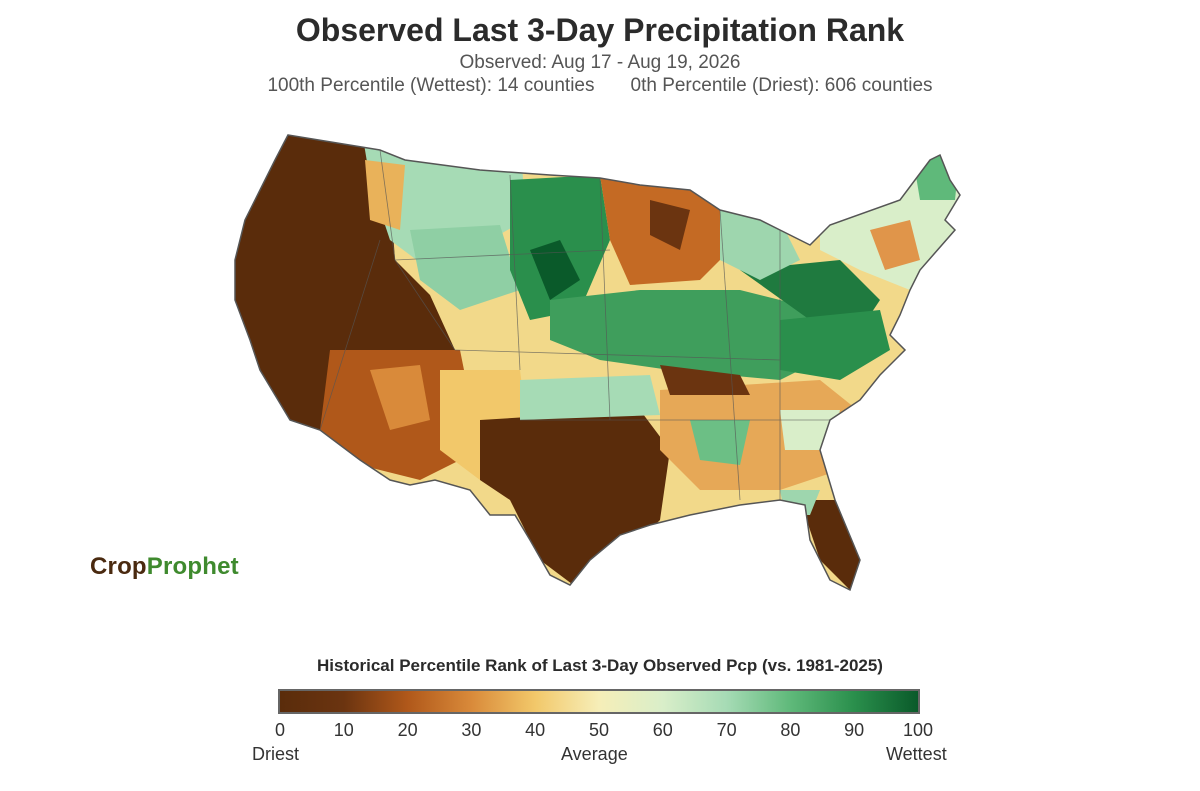 This screenshot has width=1200, height=791. Describe the element at coordinates (279, 730) in the screenshot. I see `color-bar-tick: 0` at that location.